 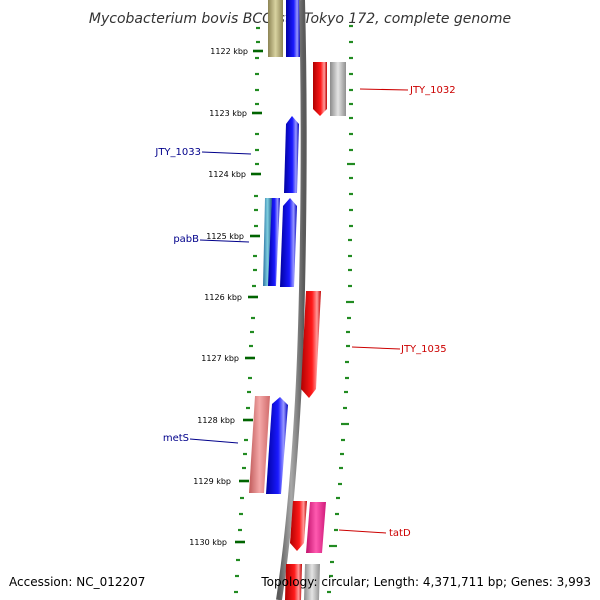 I want to click on gene-block-grey, so click(x=338, y=89).